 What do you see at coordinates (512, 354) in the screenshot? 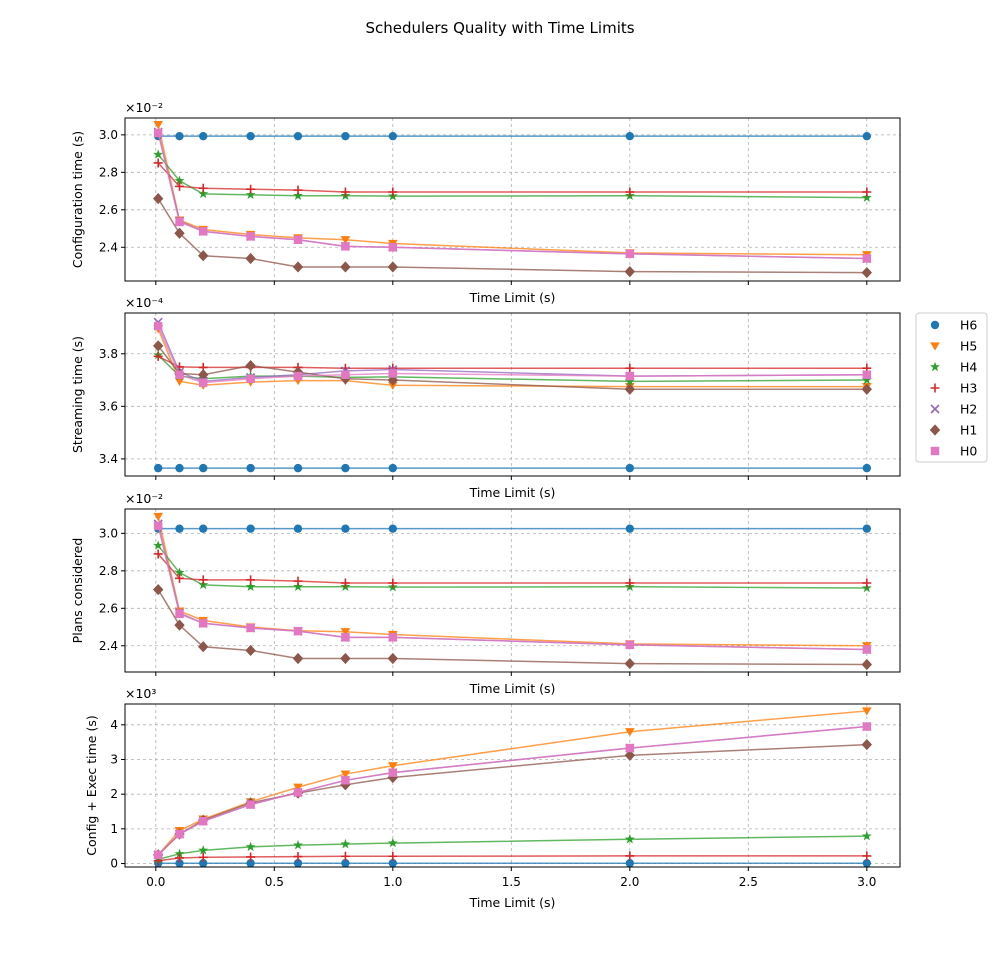
I see `series-H0` at bounding box center [512, 354].